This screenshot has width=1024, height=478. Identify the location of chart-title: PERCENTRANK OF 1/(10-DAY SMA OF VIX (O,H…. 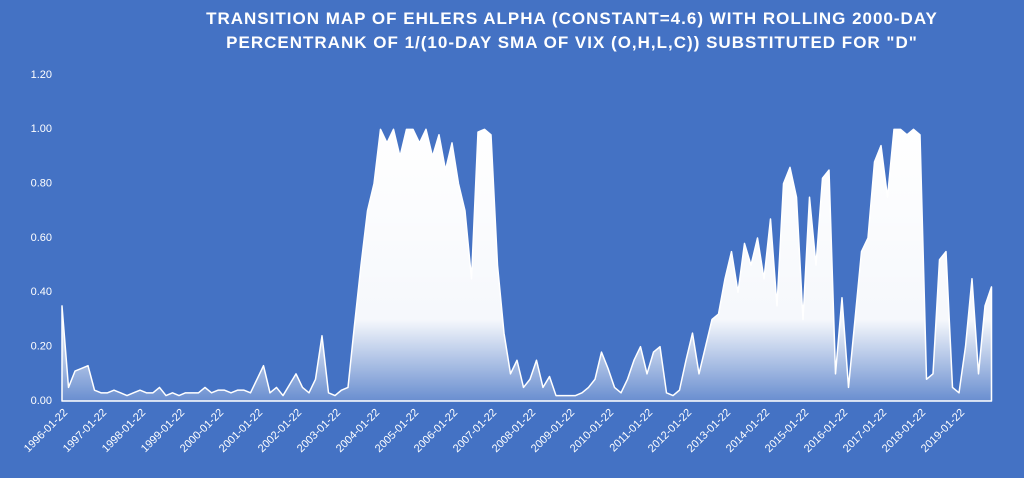
(572, 42).